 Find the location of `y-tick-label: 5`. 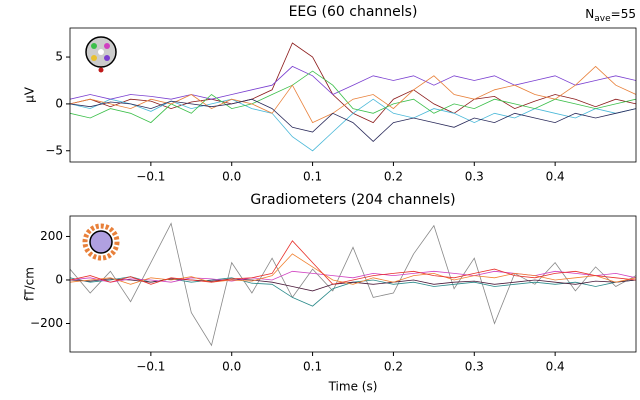

y-tick-label: 5 is located at coordinates (59, 57).